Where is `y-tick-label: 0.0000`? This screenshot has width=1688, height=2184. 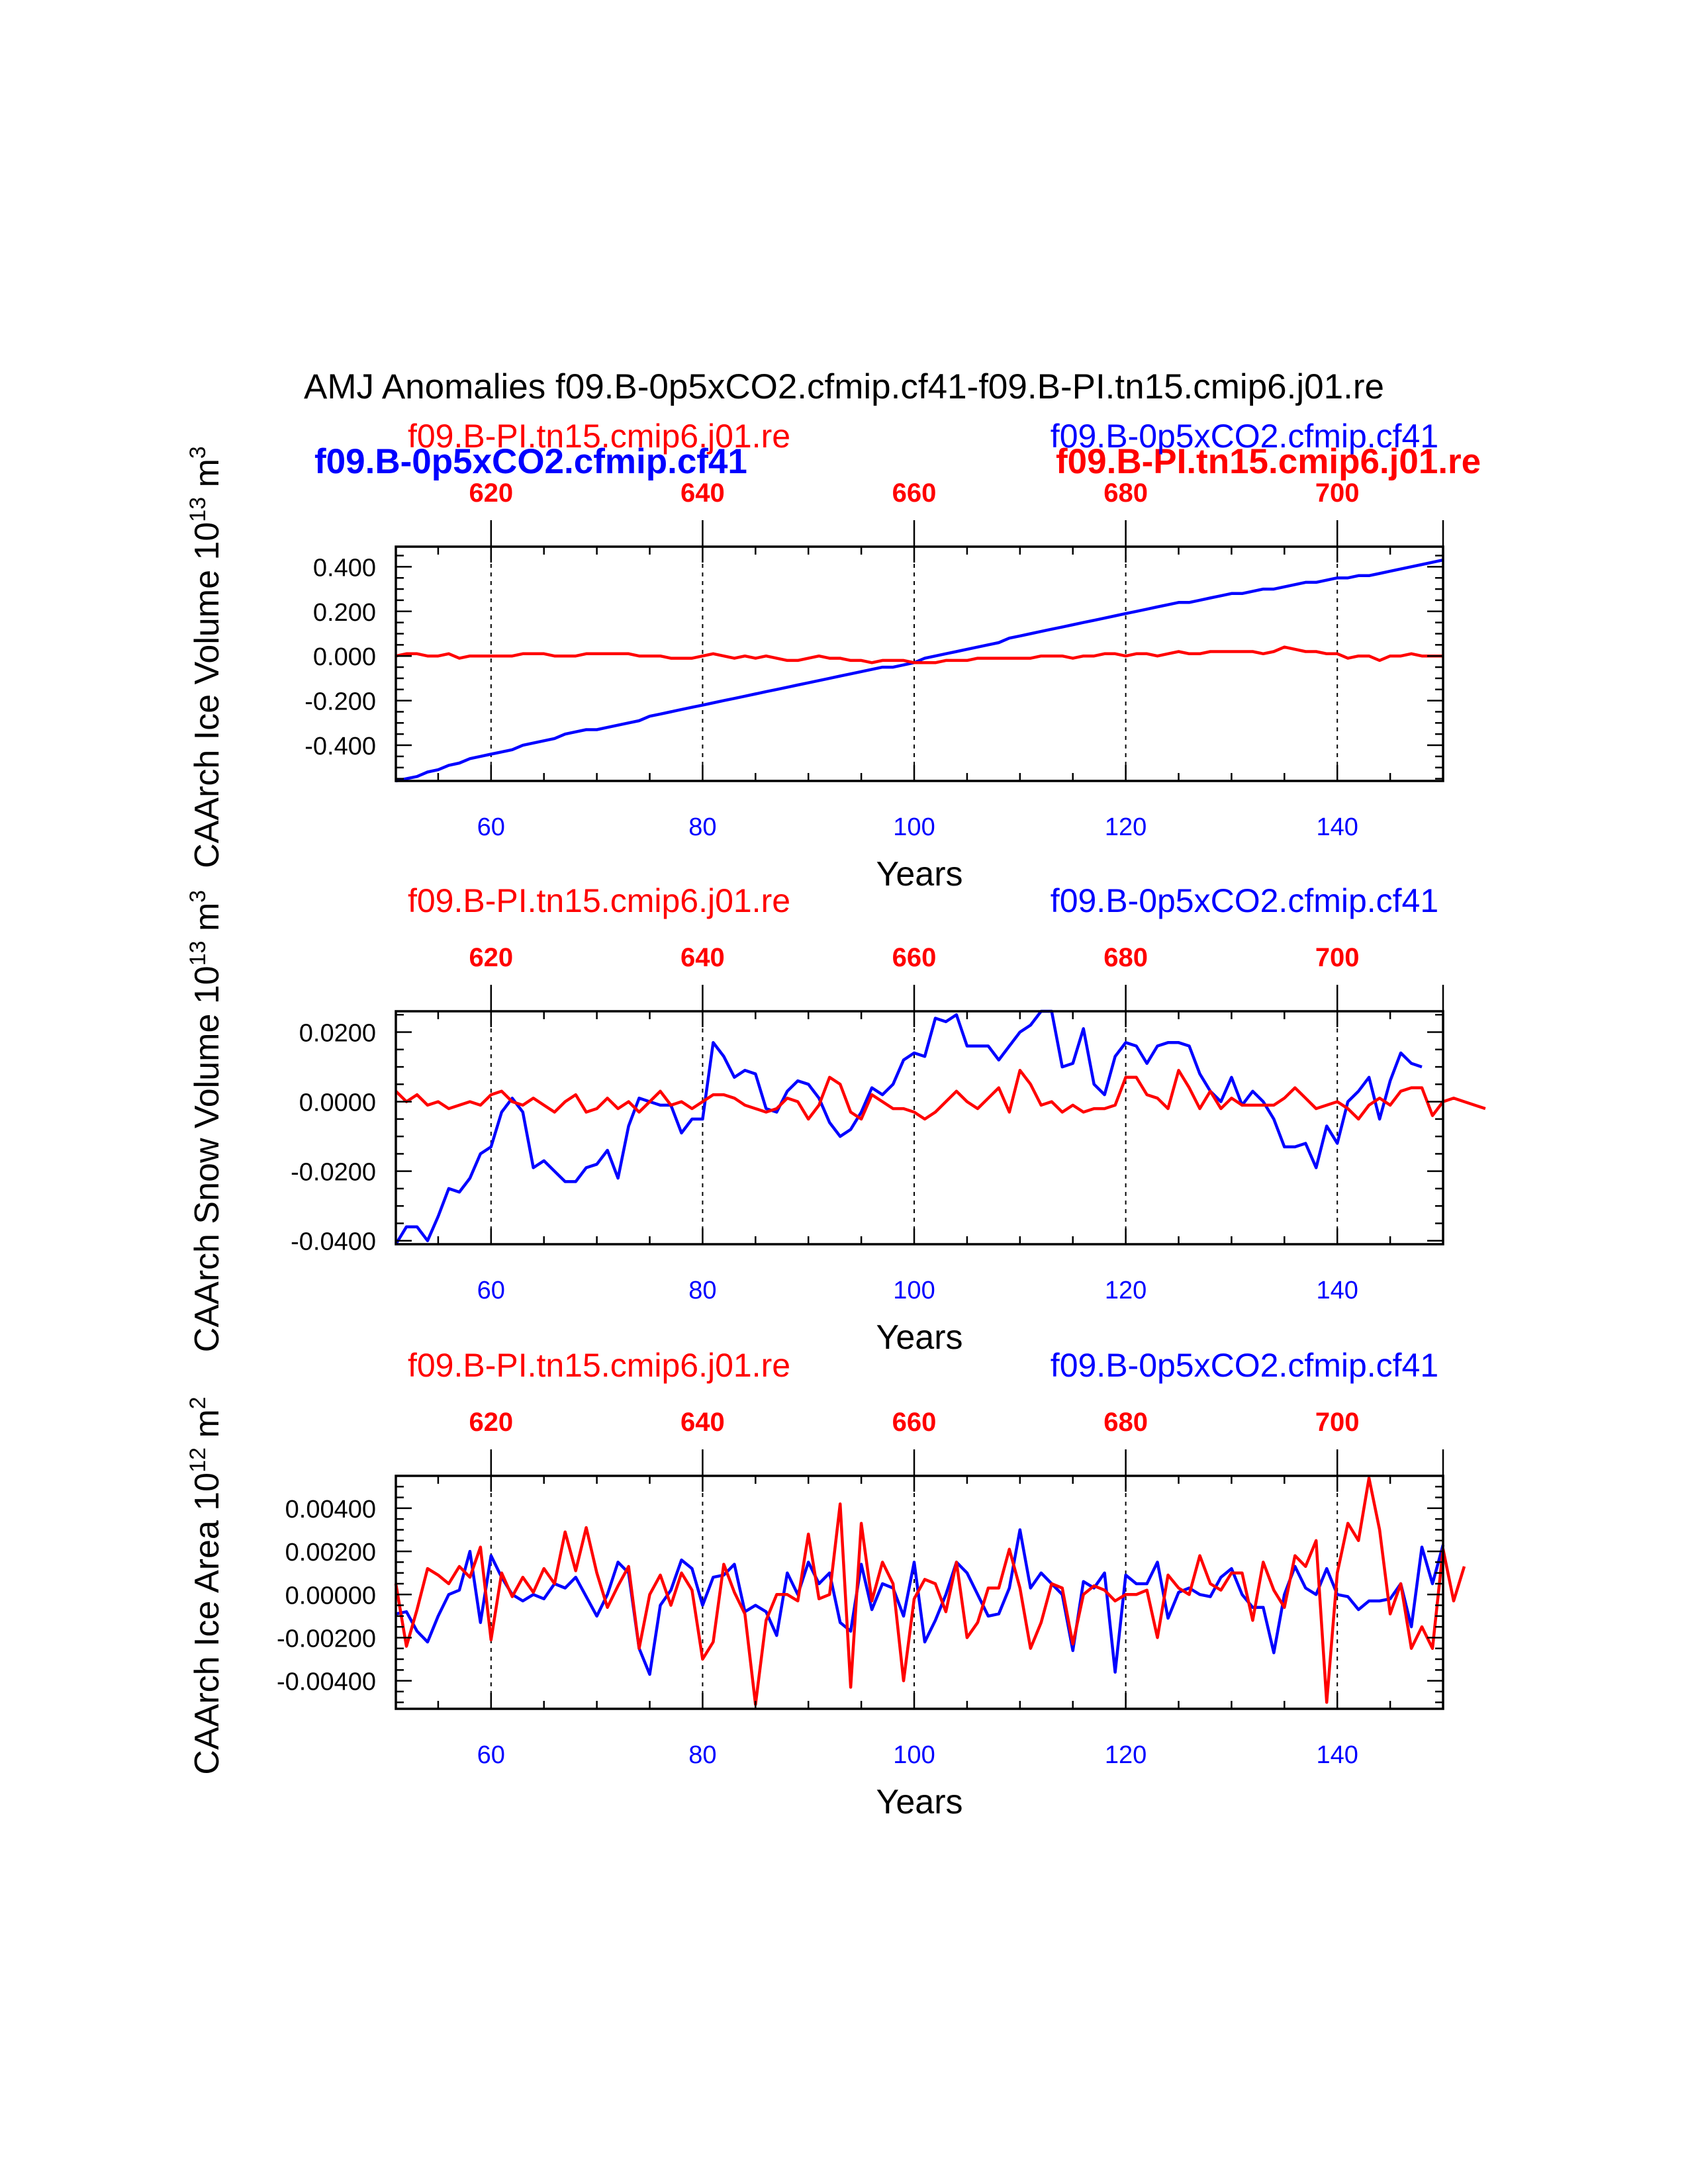 y-tick-label: 0.0000 is located at coordinates (337, 1103).